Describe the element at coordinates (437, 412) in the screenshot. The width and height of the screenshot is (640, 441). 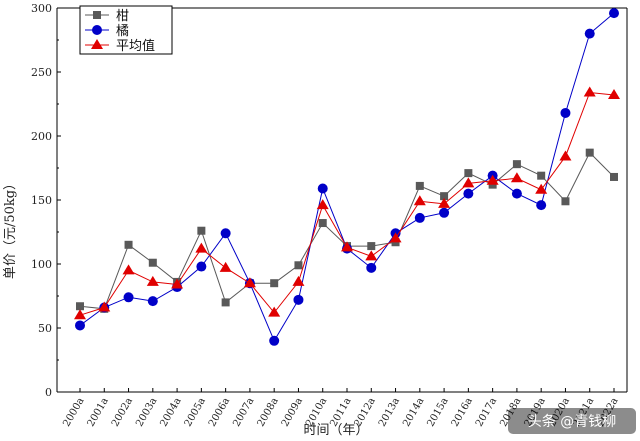
I see `x-tick-label: 2015a` at that location.